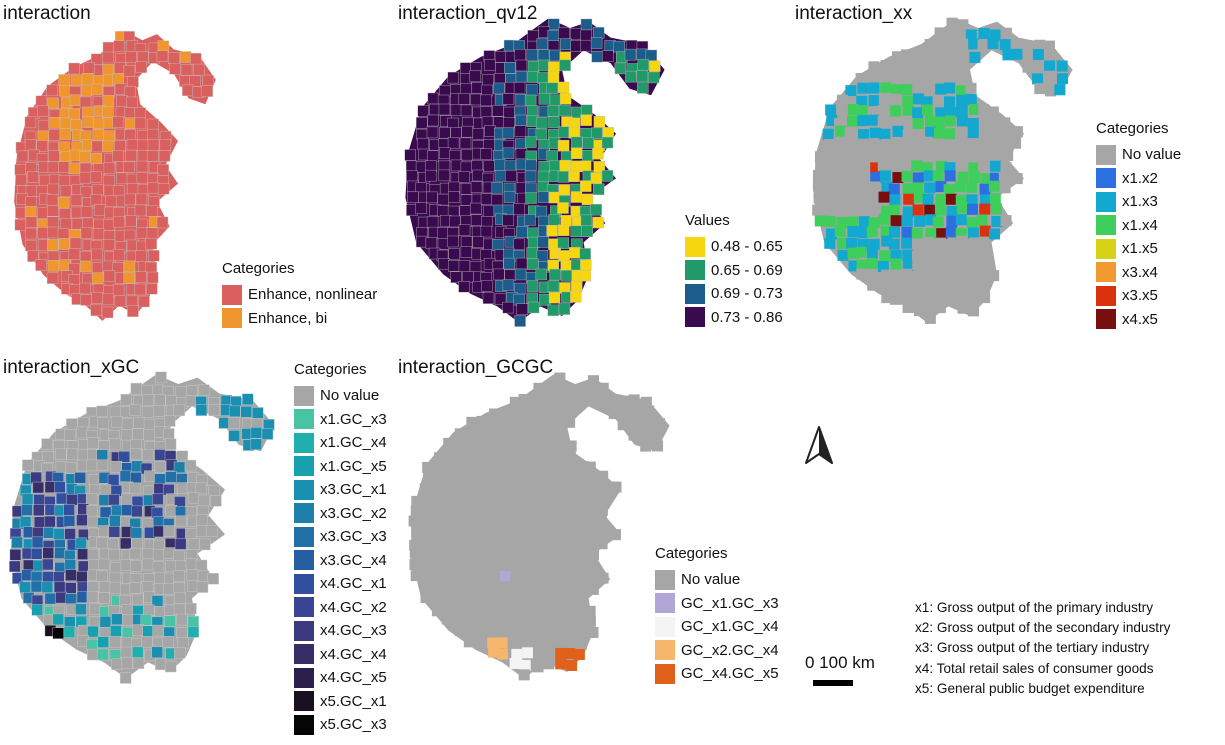  Describe the element at coordinates (734, 271) in the screenshot. I see `legend-item: 0.65 - 0.69` at that location.